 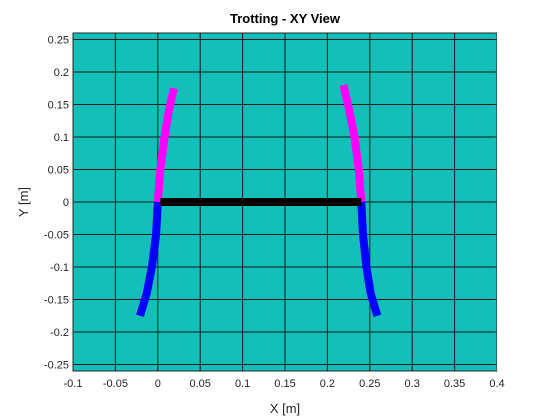 What do you see at coordinates (158, 384) in the screenshot?
I see `x-tick-label: 0` at bounding box center [158, 384].